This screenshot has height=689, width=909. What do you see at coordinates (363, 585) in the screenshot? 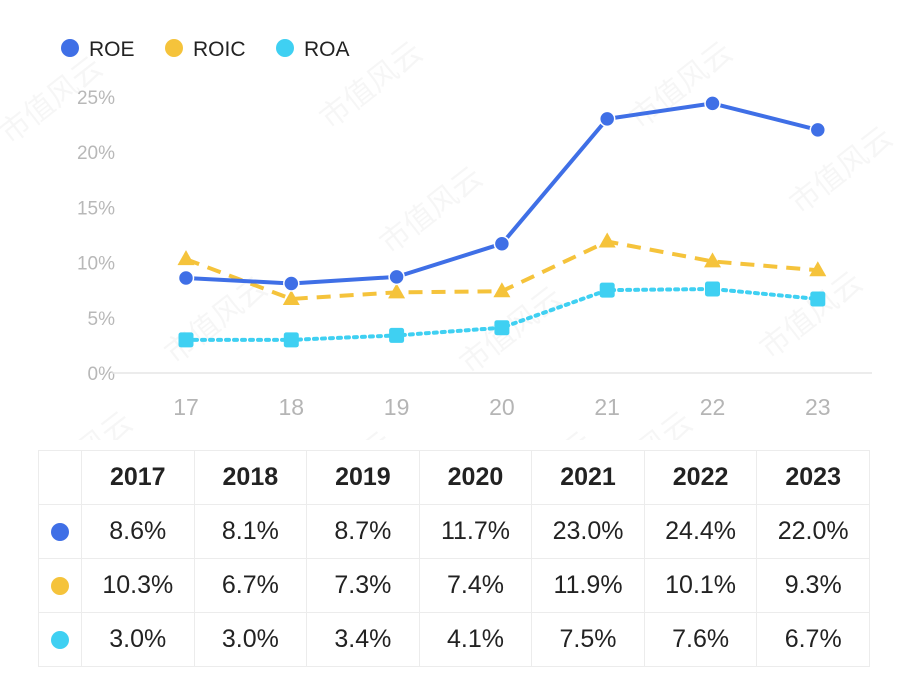
I see `table-cell: 7.3%` at bounding box center [363, 585].